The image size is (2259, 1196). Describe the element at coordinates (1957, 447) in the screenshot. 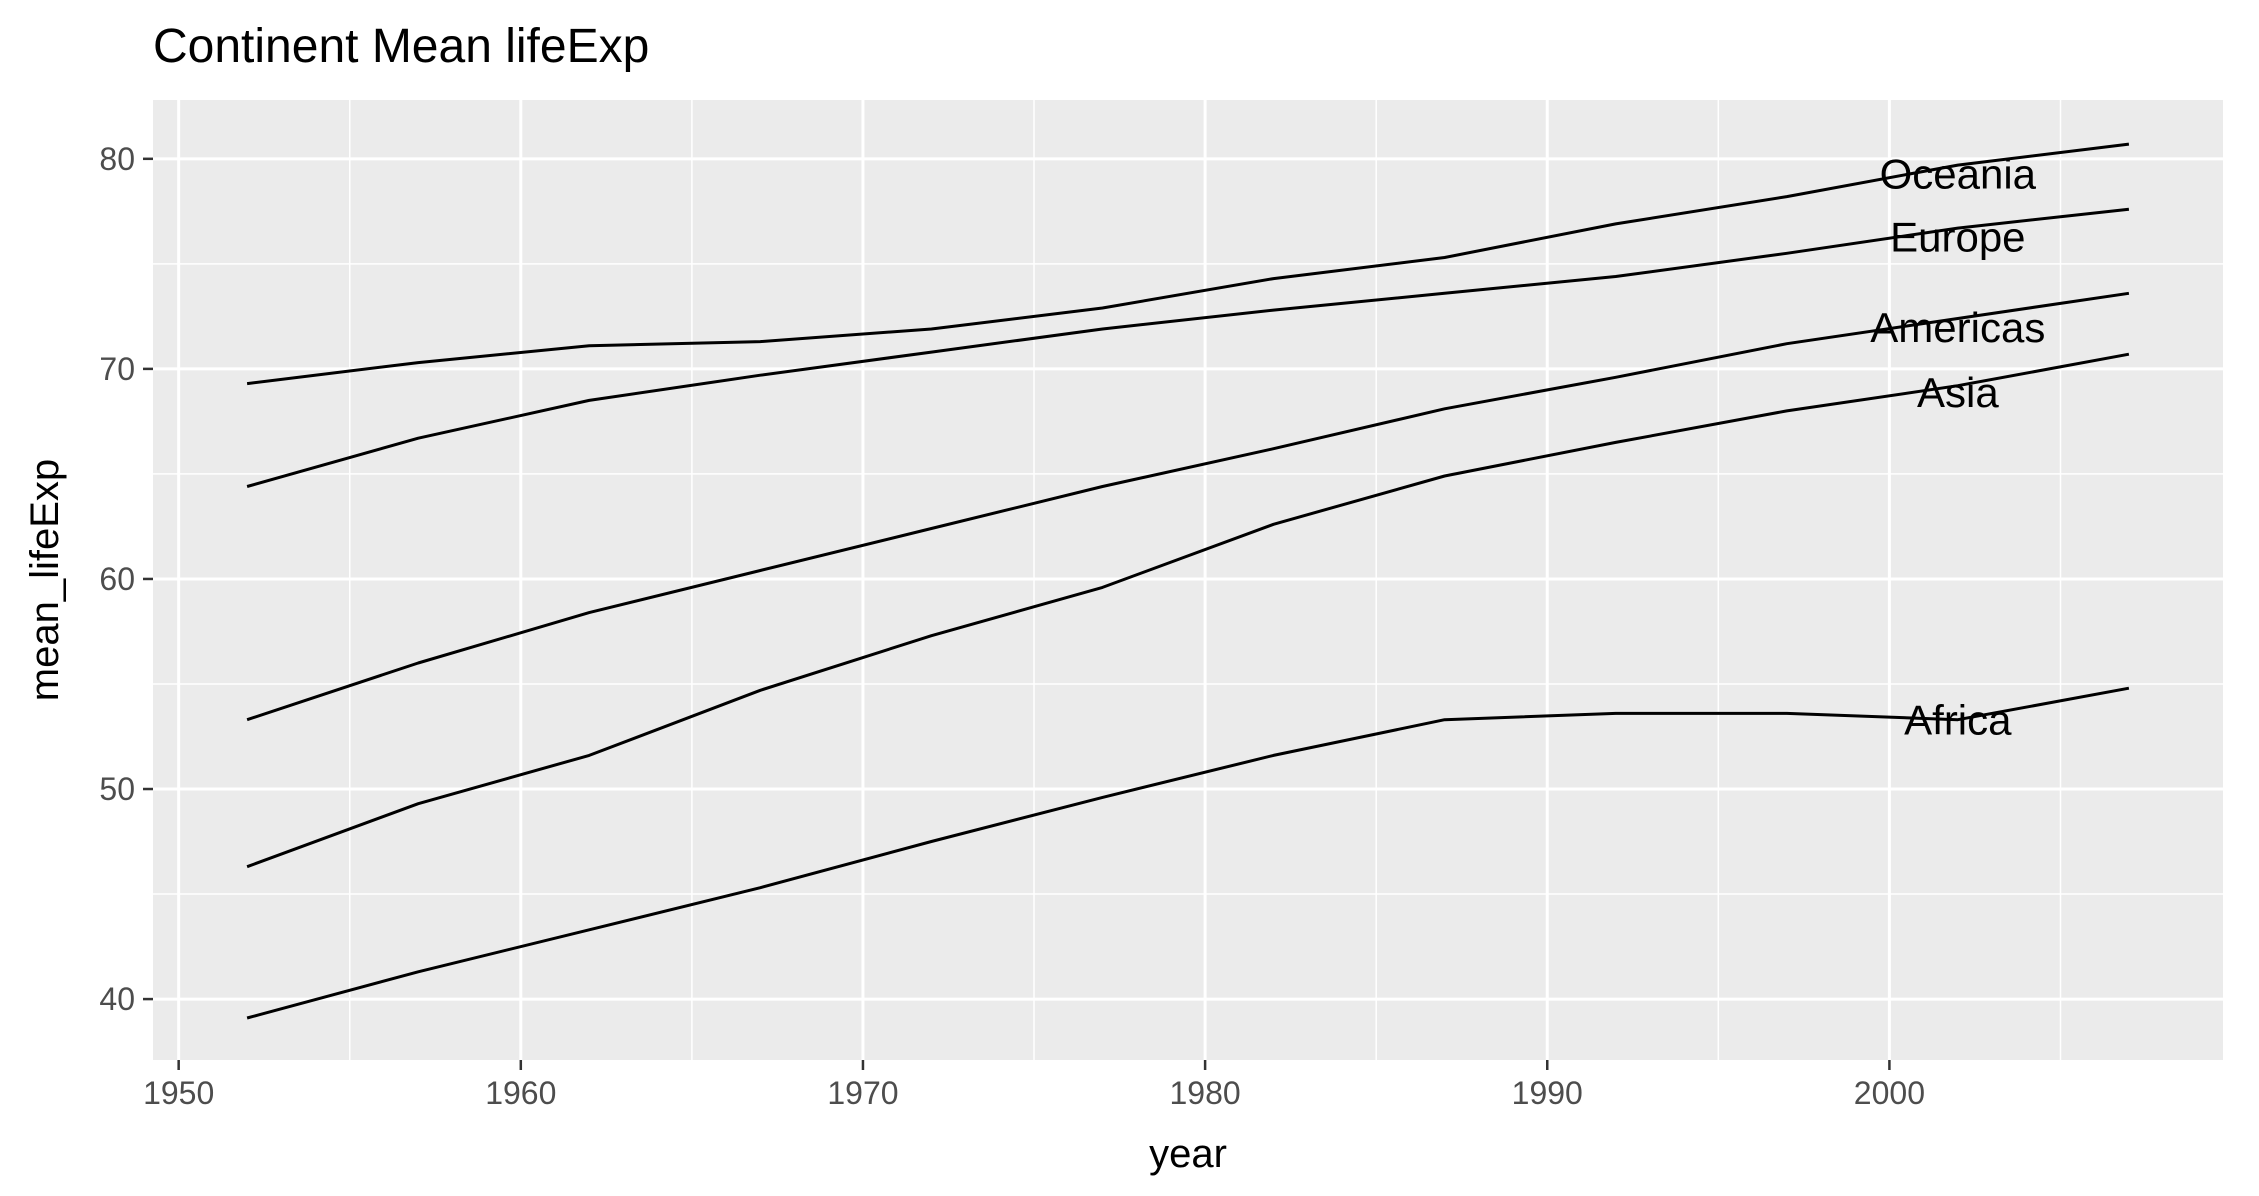

I see `series-labels: Africa Americas Asia Europe Oceania` at that location.